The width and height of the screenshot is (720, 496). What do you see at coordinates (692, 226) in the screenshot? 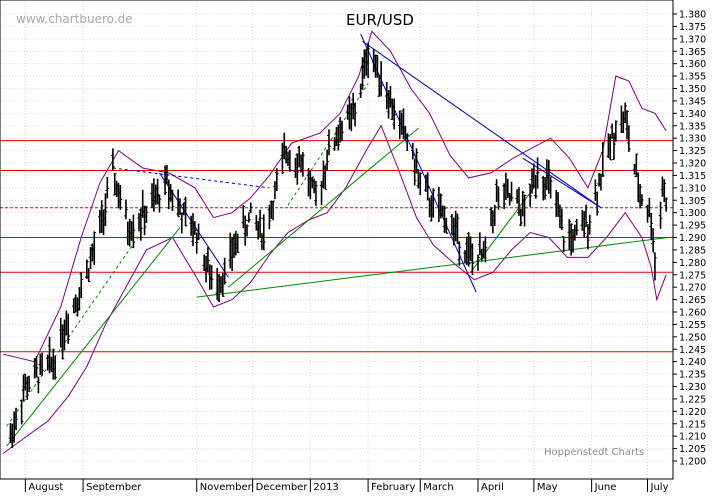
I see `y-tick-label: 1.295` at bounding box center [692, 226].